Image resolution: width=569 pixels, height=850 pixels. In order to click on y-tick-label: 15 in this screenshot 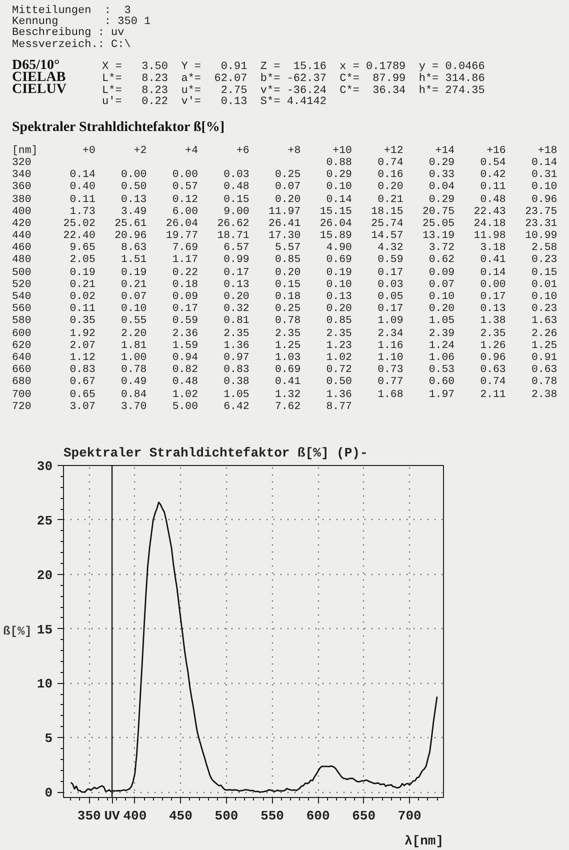, I will do `click(44, 630)`.